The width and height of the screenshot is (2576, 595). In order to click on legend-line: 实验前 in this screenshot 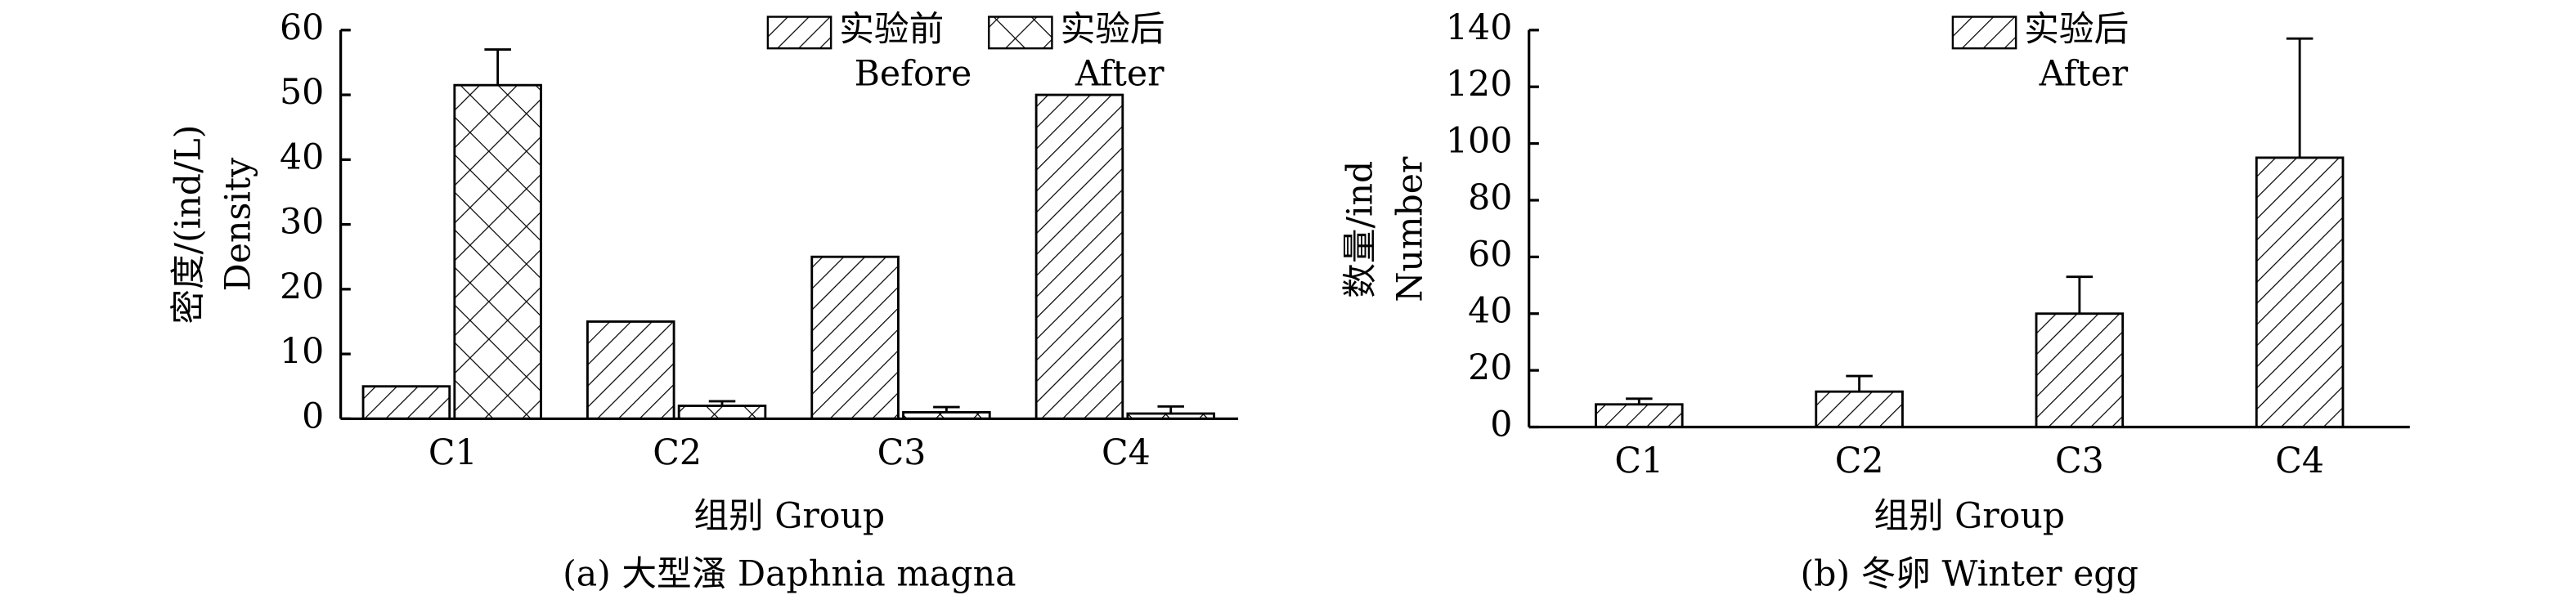, I will do `click(891, 29)`.